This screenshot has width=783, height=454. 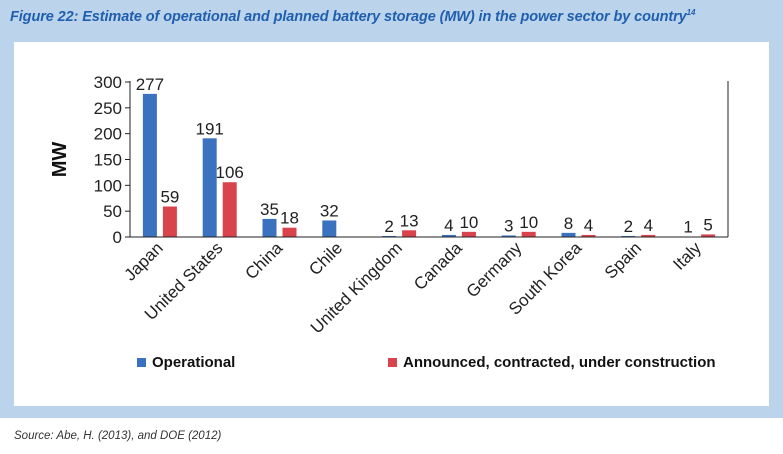 I want to click on data-label: 35, so click(x=269, y=209).